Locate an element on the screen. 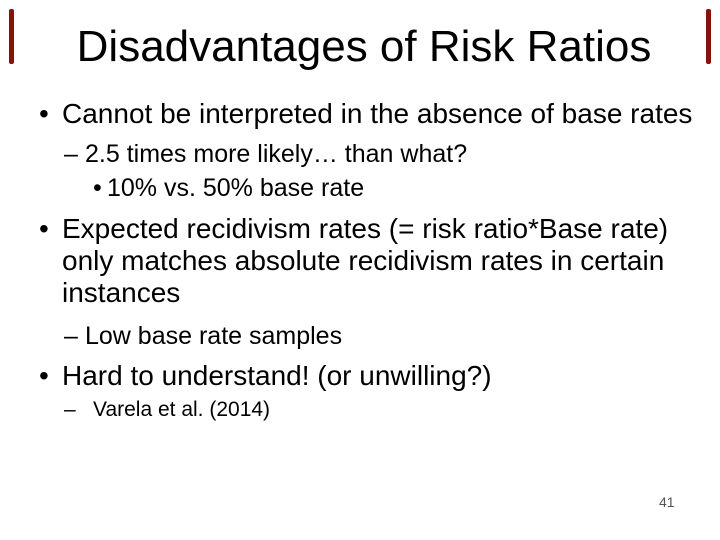  sub-bullet-text: Low base rate samples is located at coordinates (214, 336).